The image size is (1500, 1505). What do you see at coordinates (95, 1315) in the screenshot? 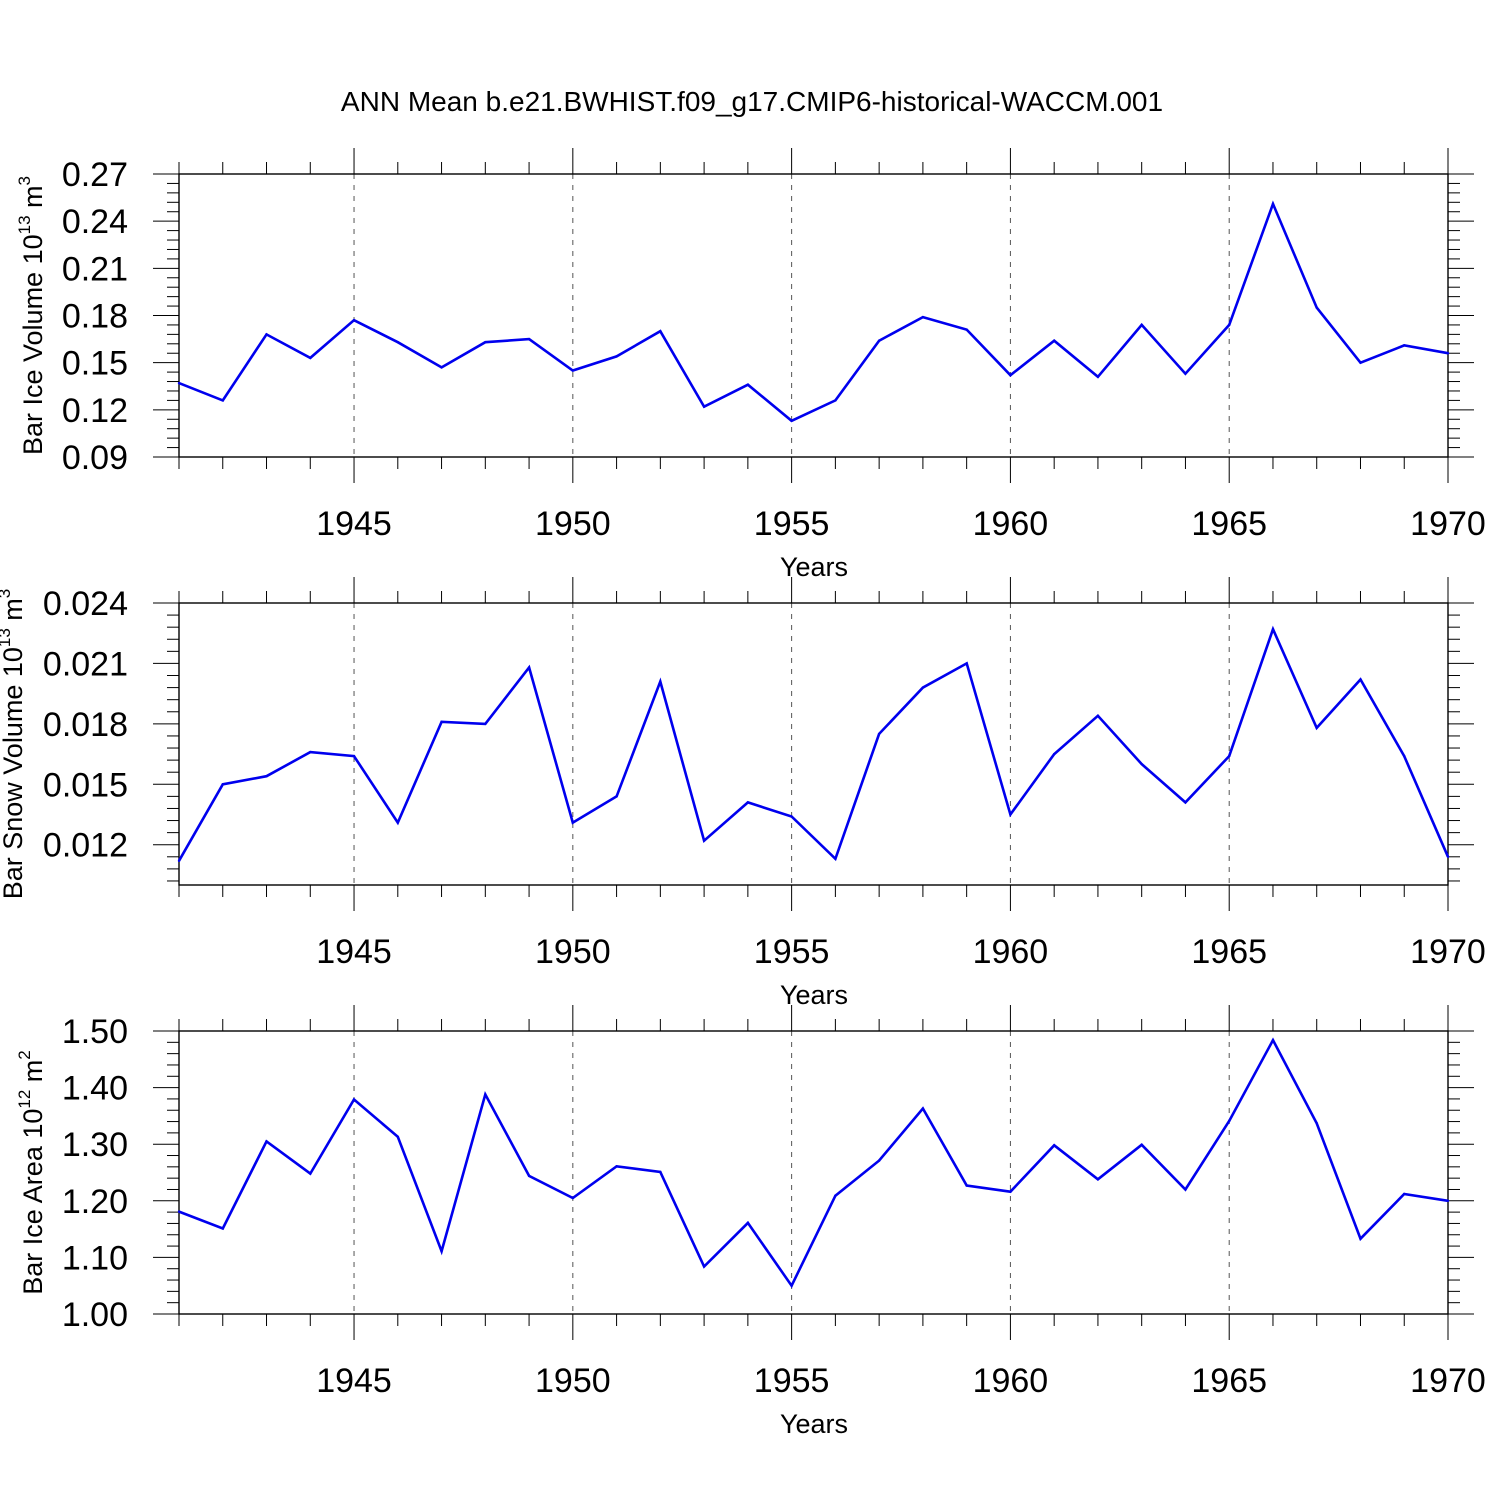
I see `y-tick-label: 1.00` at bounding box center [95, 1315].